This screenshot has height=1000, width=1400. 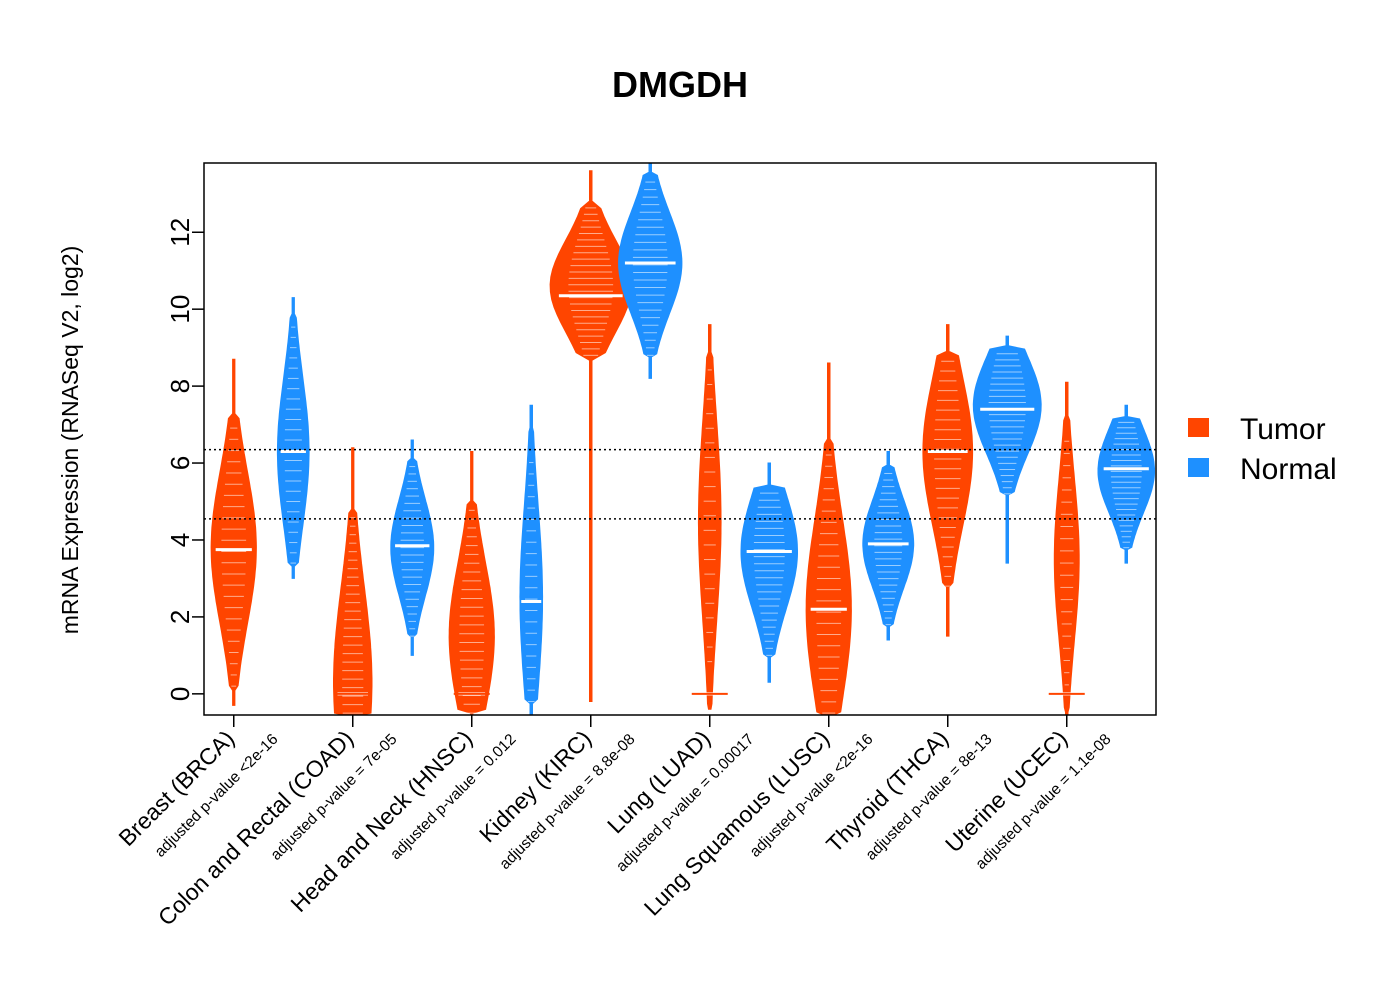 I want to click on y-tick-label-12: 12, so click(x=180, y=232).